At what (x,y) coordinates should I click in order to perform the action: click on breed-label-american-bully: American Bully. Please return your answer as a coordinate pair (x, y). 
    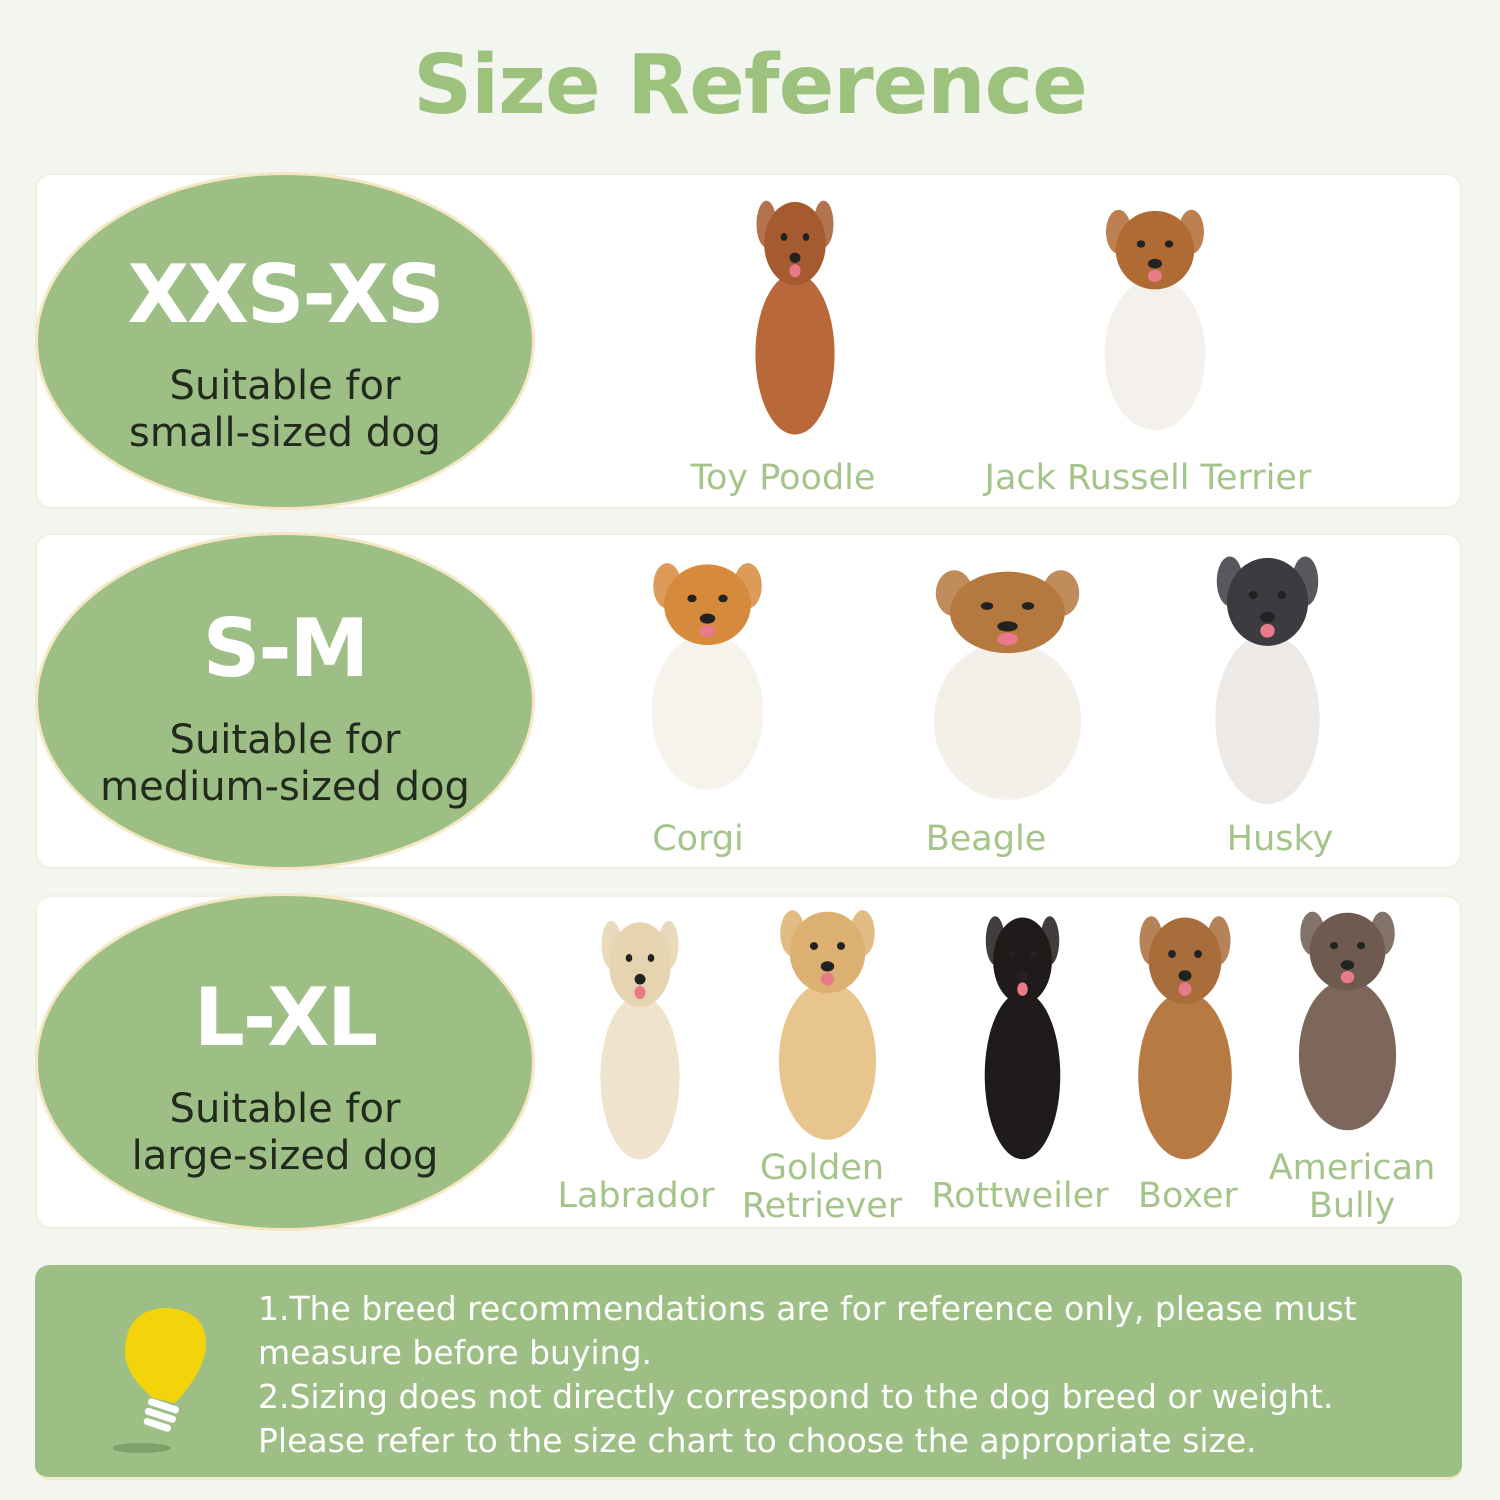
    Looking at the image, I should click on (1352, 1187).